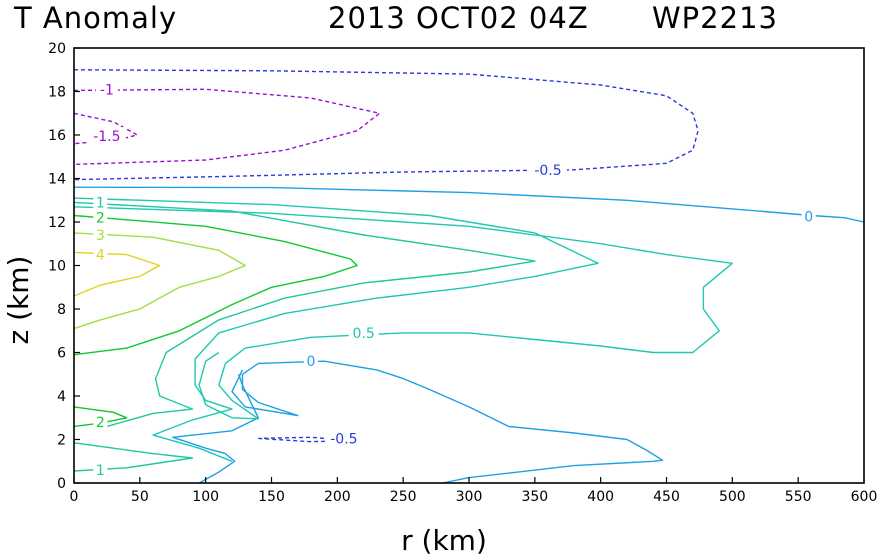  Describe the element at coordinates (271, 497) in the screenshot. I see `x-tick-label: 150` at that location.